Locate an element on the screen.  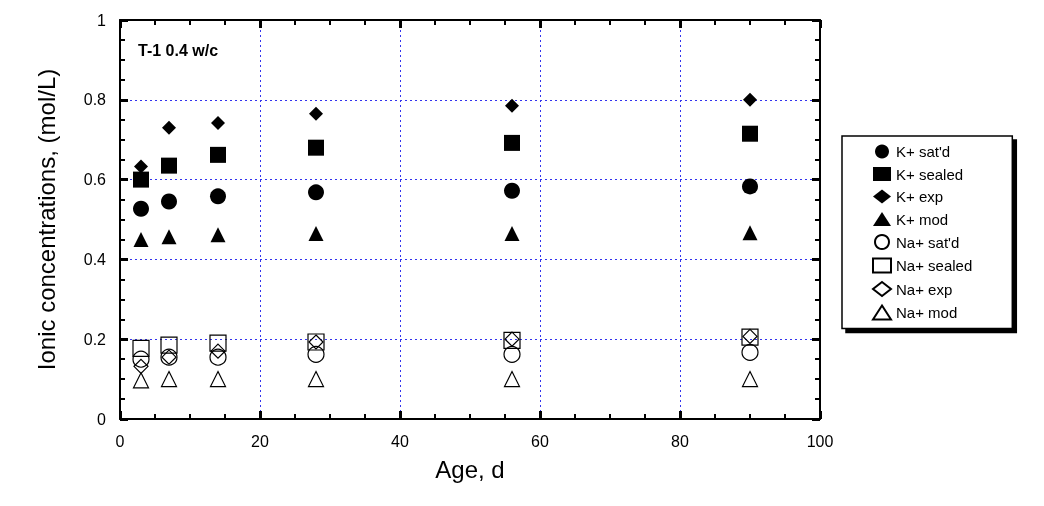
legend-label: Na+ exp is located at coordinates (924, 289).